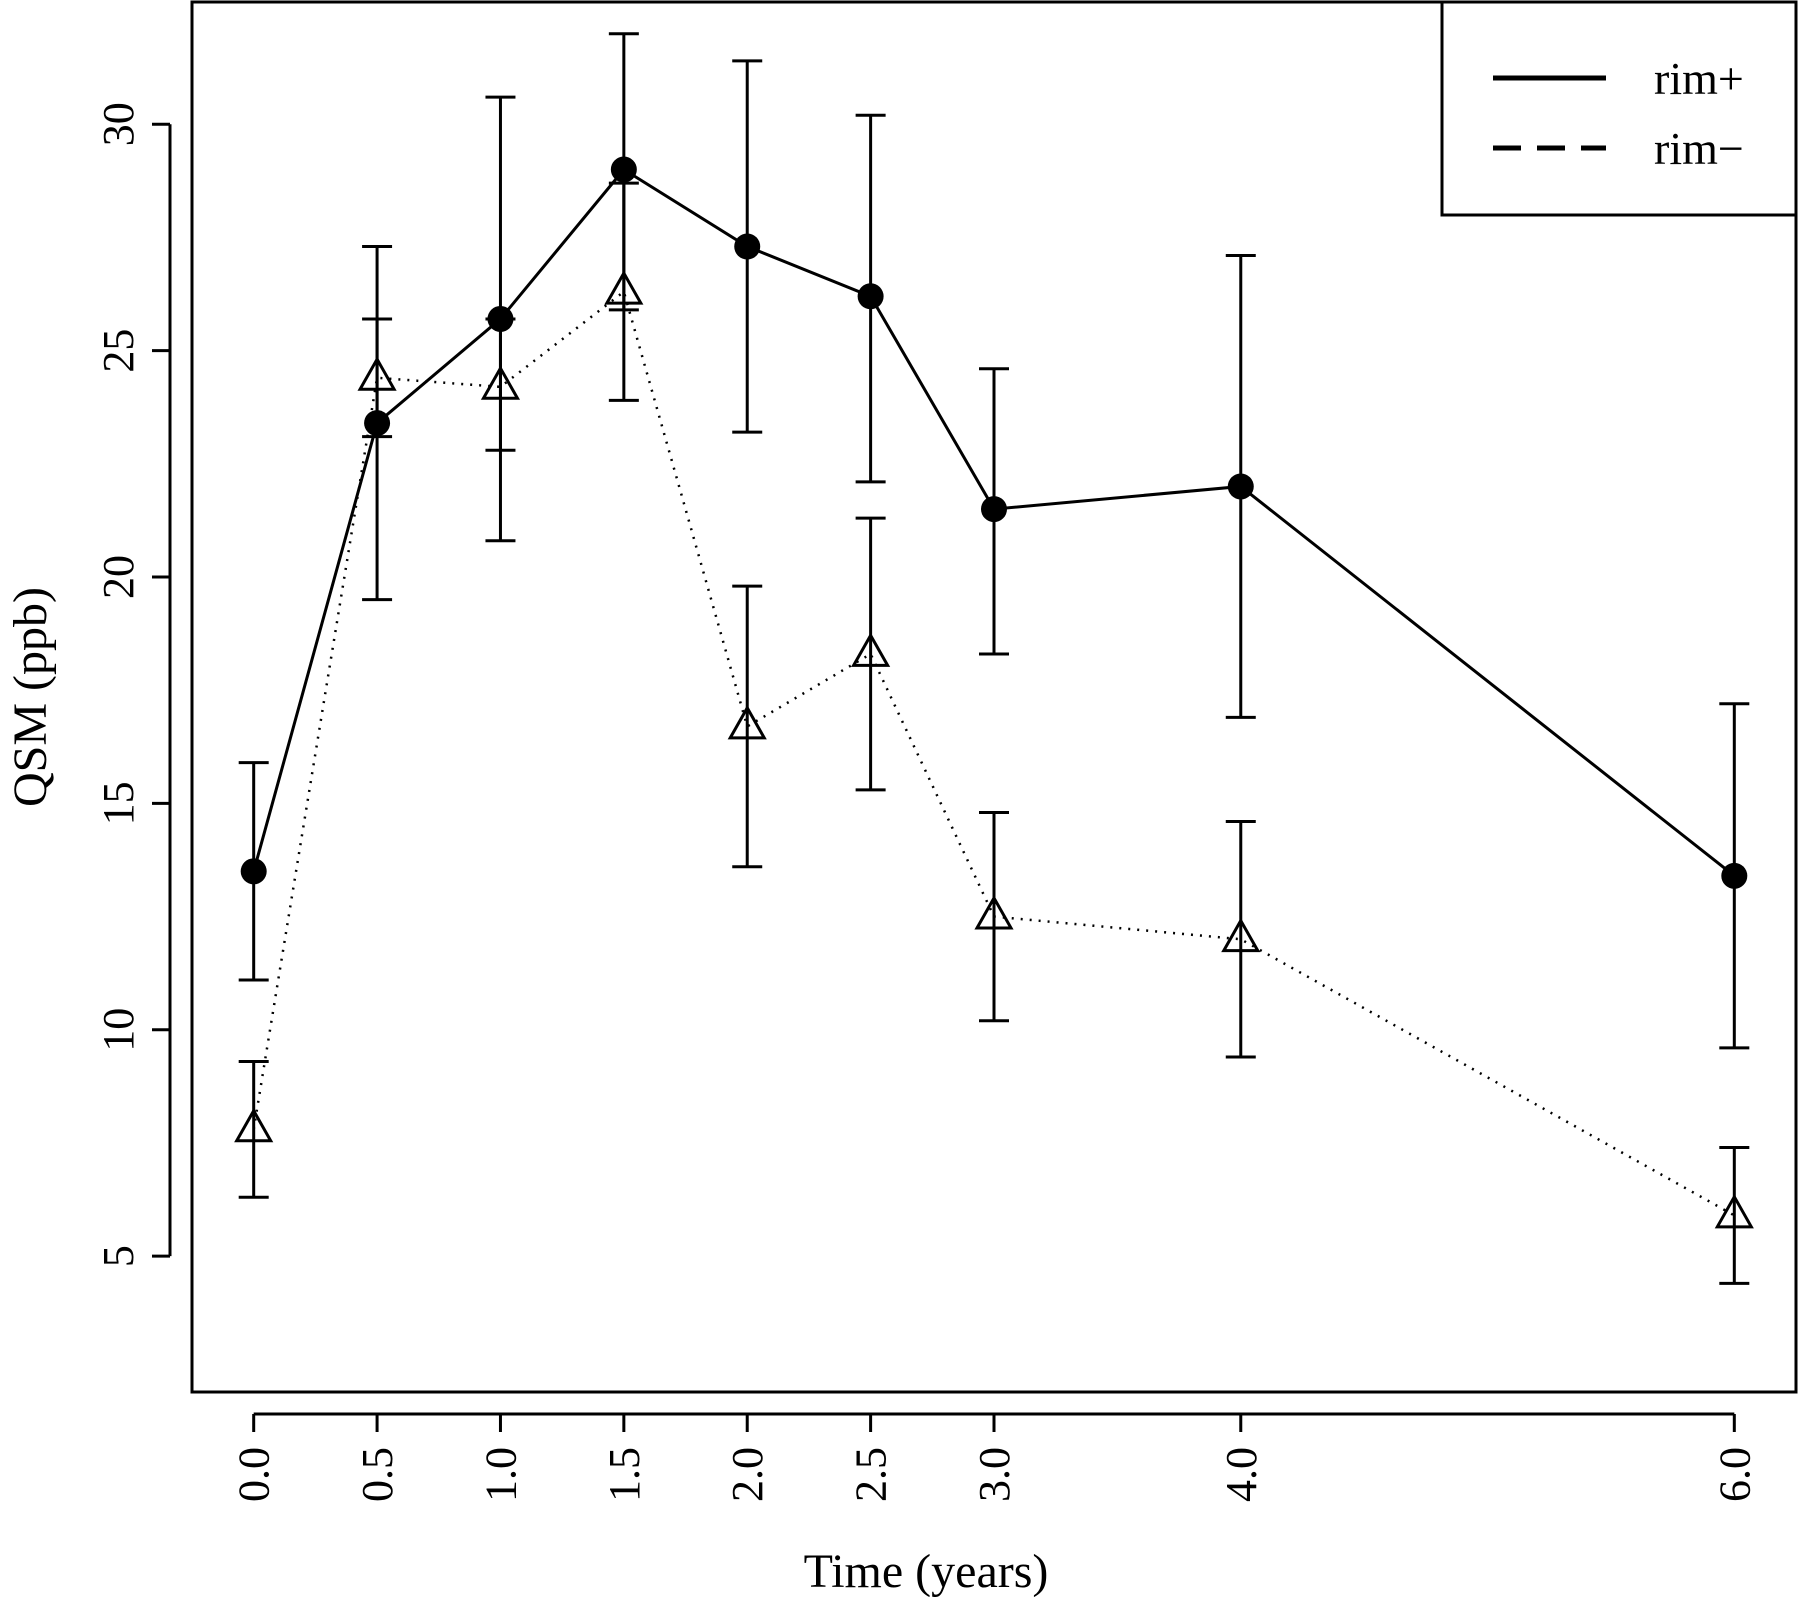 The image size is (1800, 1604). I want to click on y-axis-title: QSM (ppb), so click(30, 697).